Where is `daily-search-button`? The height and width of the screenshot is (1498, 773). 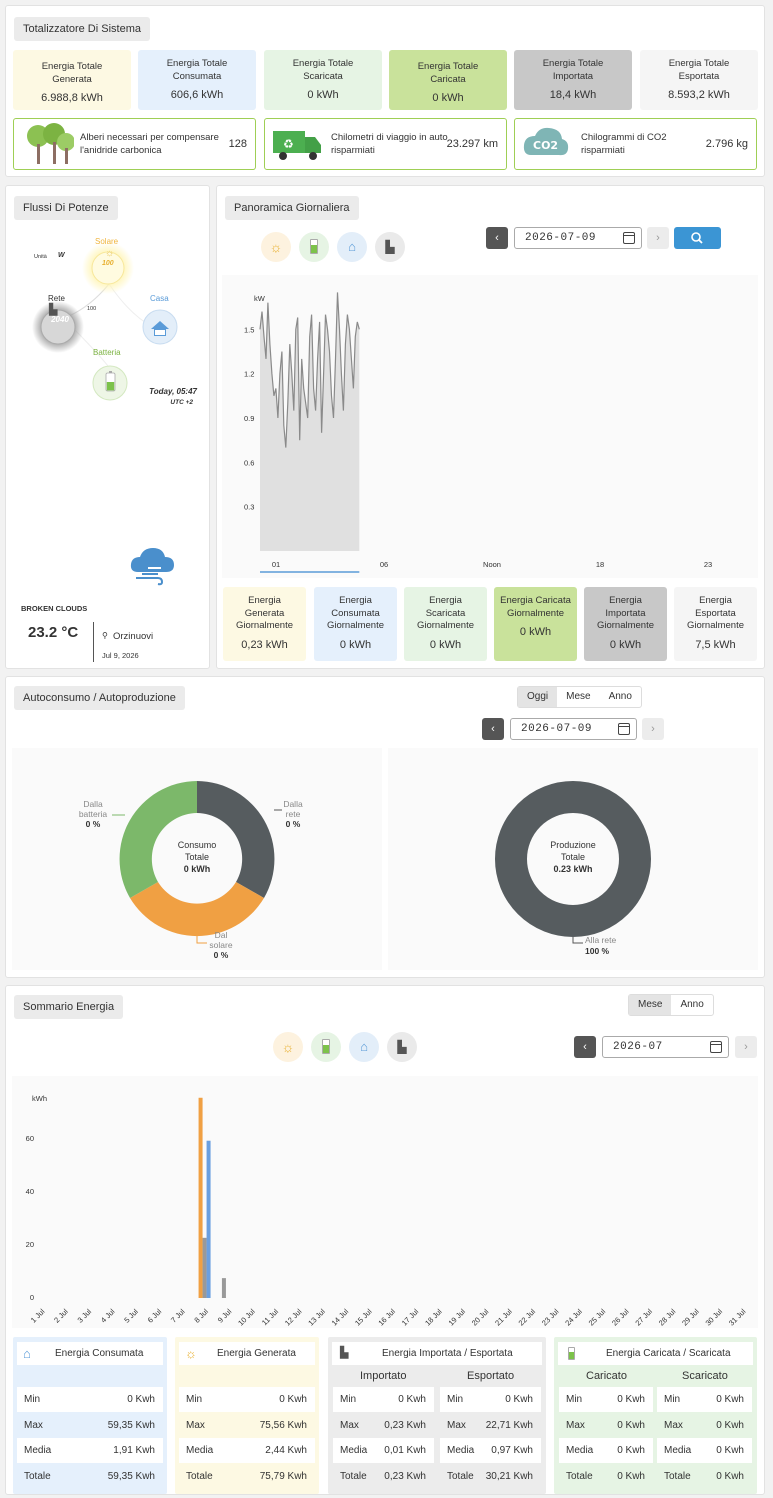 daily-search-button is located at coordinates (697, 238).